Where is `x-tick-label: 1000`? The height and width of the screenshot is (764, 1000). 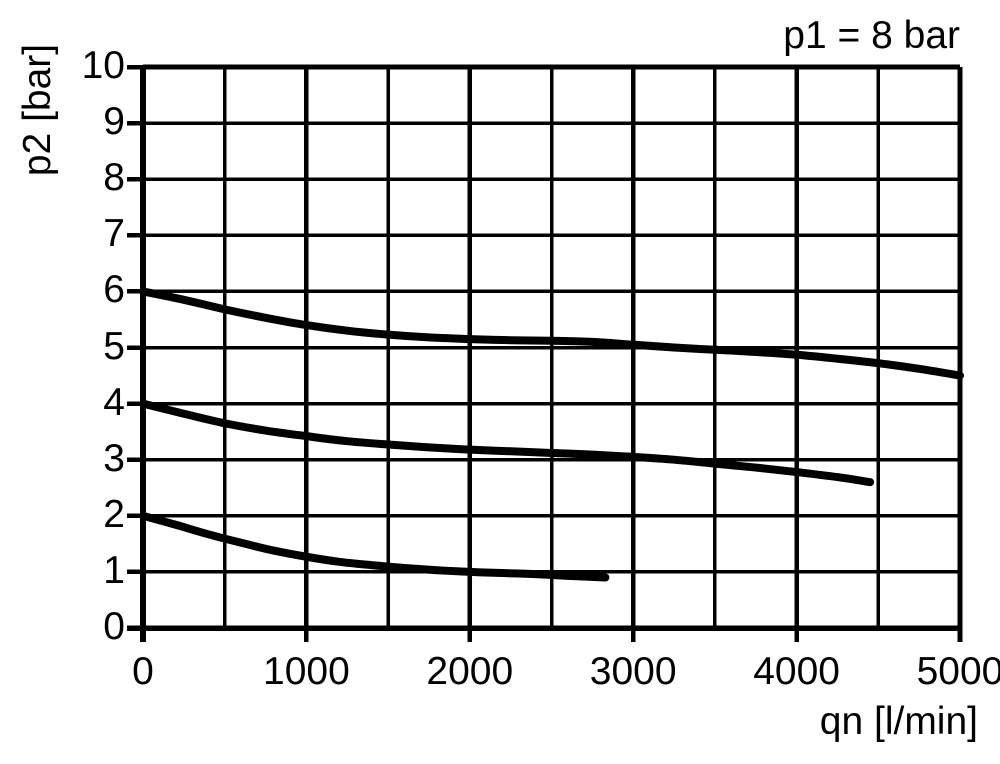 x-tick-label: 1000 is located at coordinates (306, 671).